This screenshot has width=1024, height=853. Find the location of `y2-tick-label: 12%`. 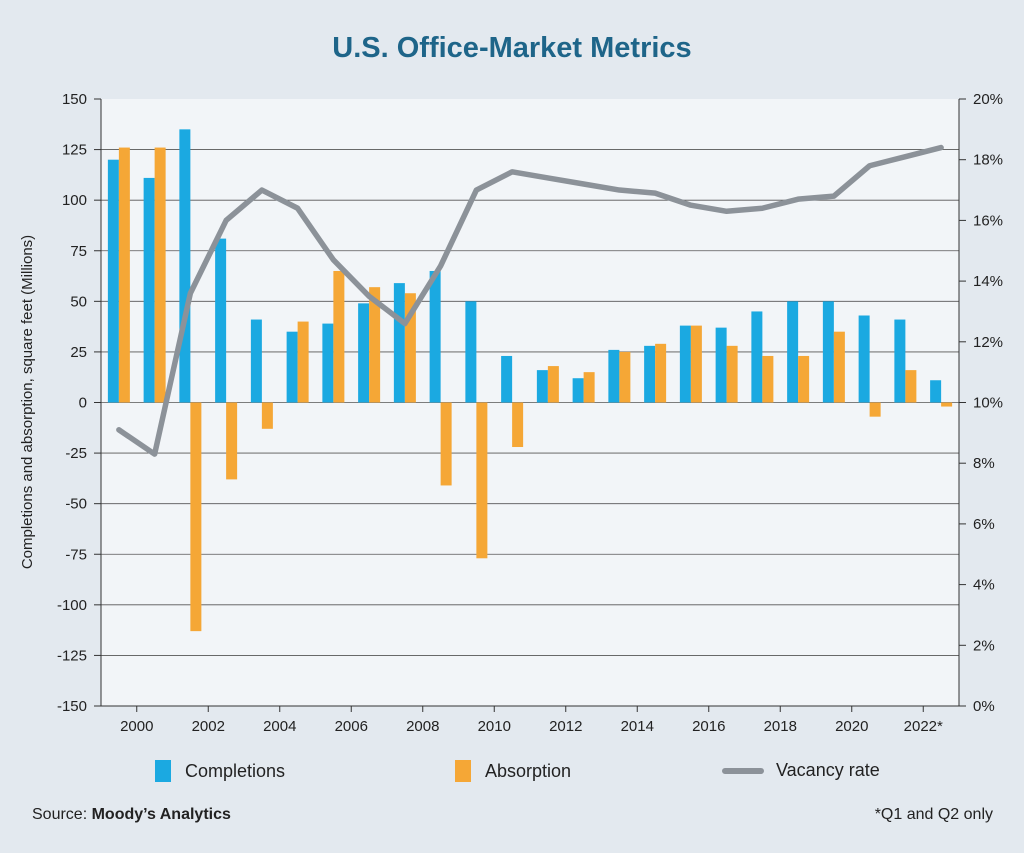

y2-tick-label: 12% is located at coordinates (988, 342).